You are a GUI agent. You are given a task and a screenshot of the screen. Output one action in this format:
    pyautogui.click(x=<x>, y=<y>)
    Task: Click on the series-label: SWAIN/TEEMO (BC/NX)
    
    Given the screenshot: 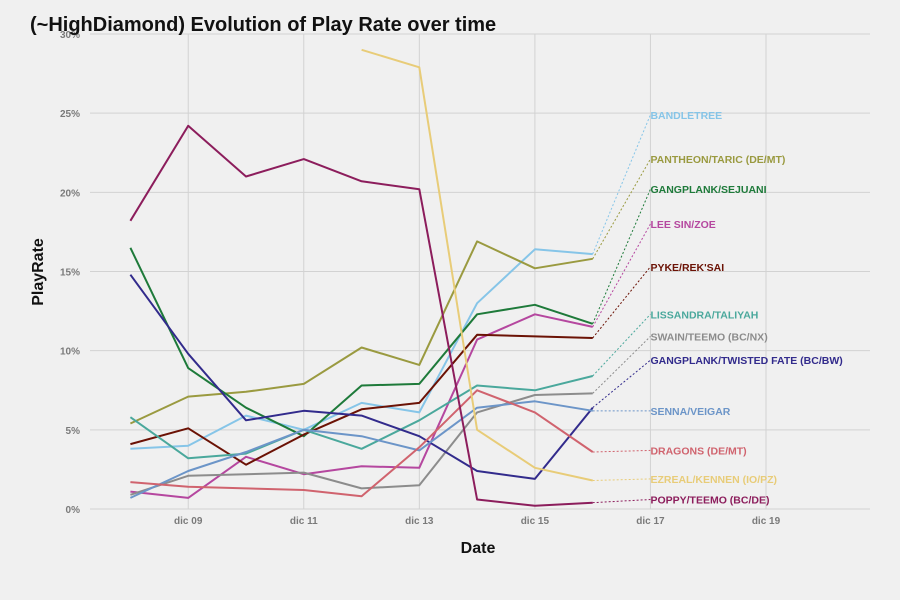 What is the action you would take?
    pyautogui.click(x=708, y=337)
    